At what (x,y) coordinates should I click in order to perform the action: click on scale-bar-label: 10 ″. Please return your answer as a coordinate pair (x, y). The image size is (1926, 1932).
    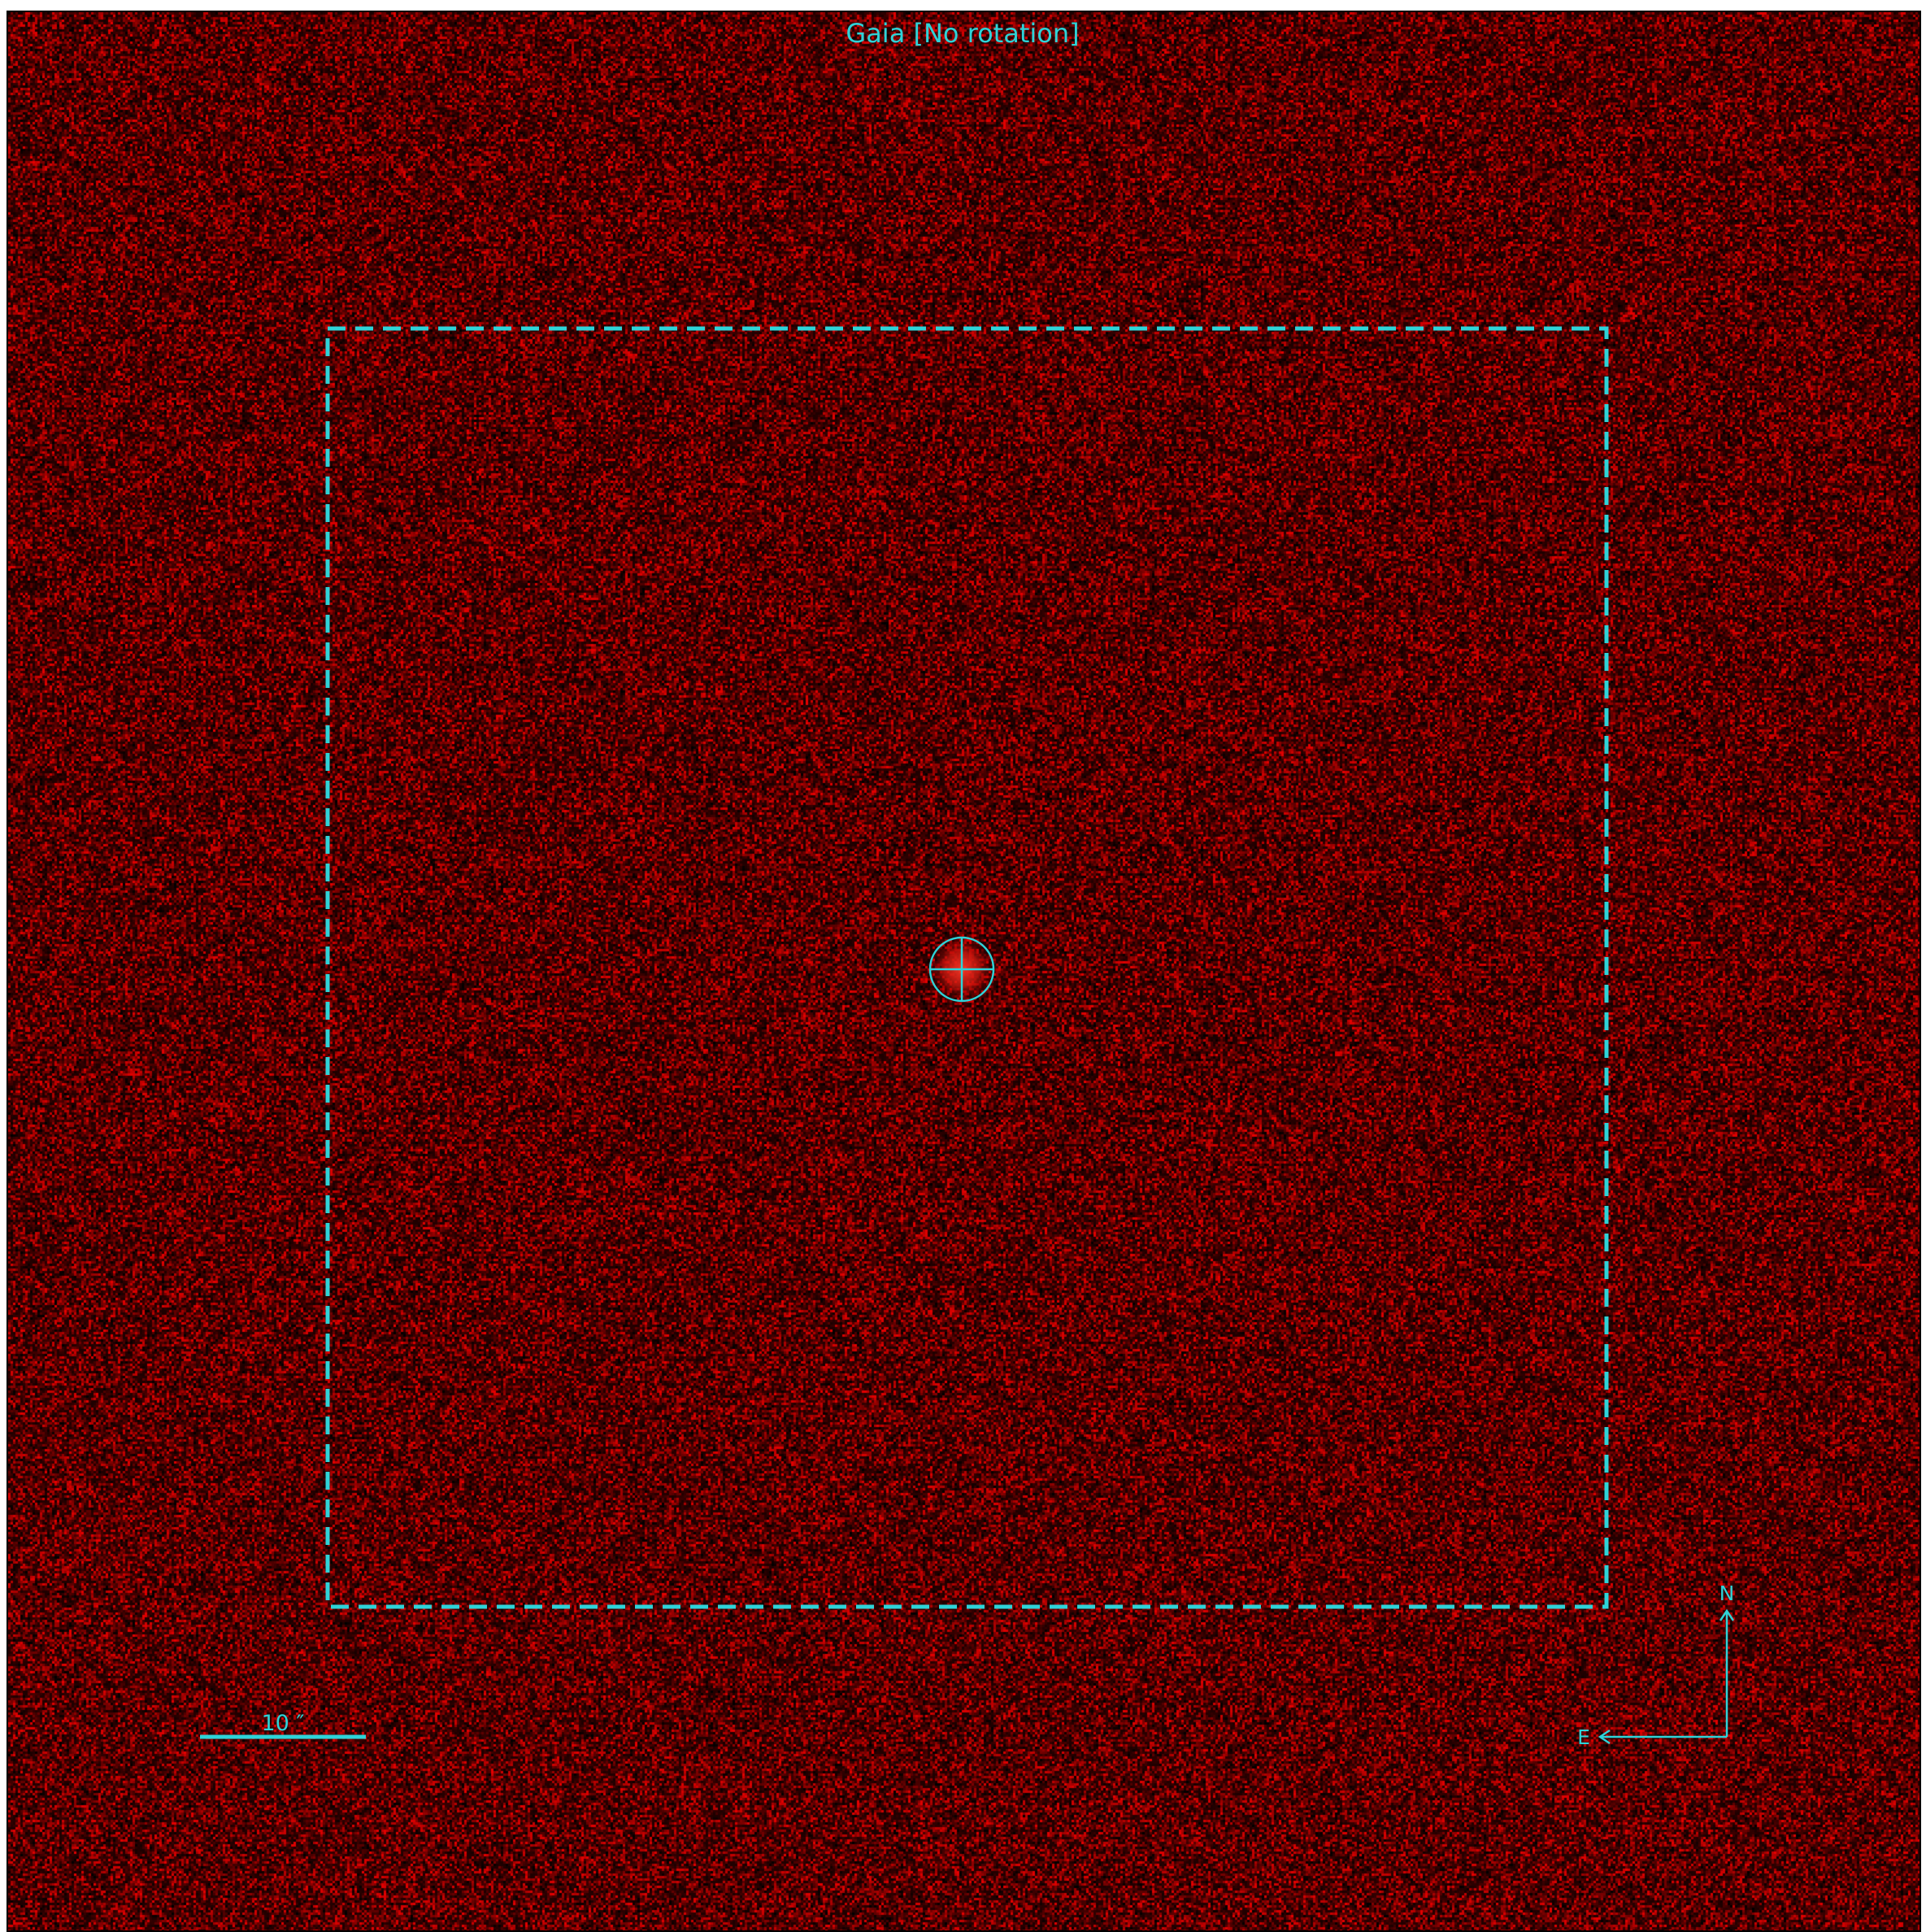
    Looking at the image, I should click on (282, 1724).